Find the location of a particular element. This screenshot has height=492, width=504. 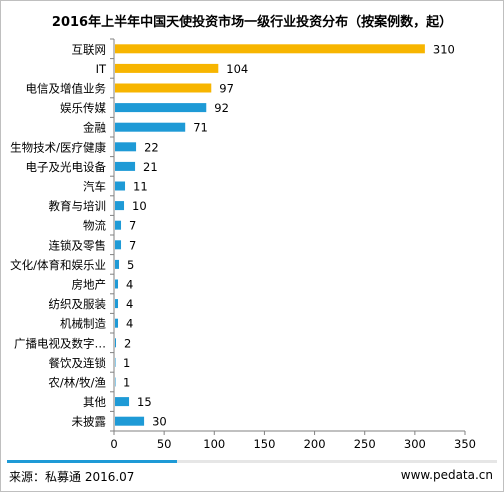

x-tick-label: 200 is located at coordinates (315, 444).